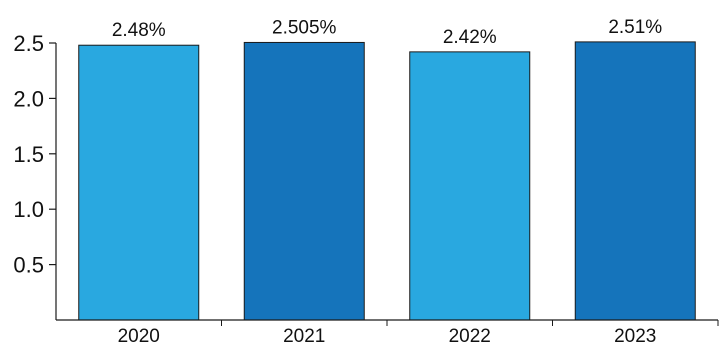 The width and height of the screenshot is (723, 348). Describe the element at coordinates (635, 27) in the screenshot. I see `data-label-2023: 2.51%` at that location.